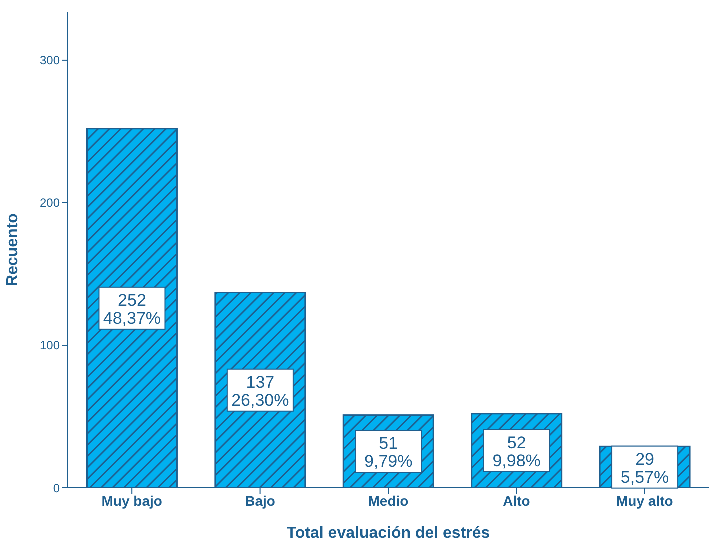  Describe the element at coordinates (645, 500) in the screenshot. I see `x-tick-label: Muy alto` at that location.